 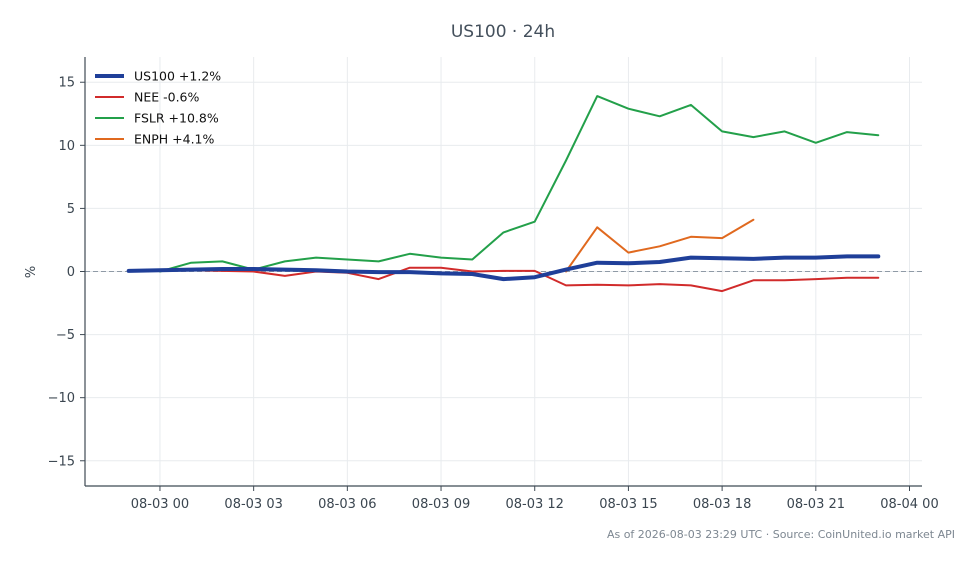 What do you see at coordinates (61, 398) in the screenshot?
I see `y-tick-label: −10` at bounding box center [61, 398].